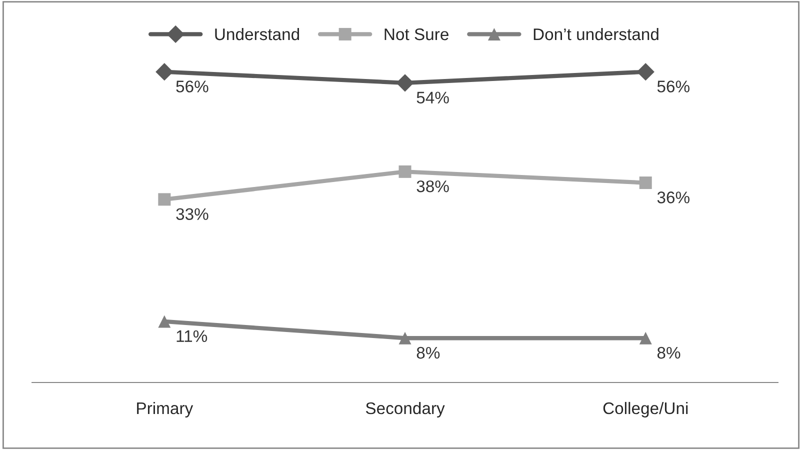  What do you see at coordinates (416, 34) in the screenshot?
I see `legend-label: Not Sure` at bounding box center [416, 34].